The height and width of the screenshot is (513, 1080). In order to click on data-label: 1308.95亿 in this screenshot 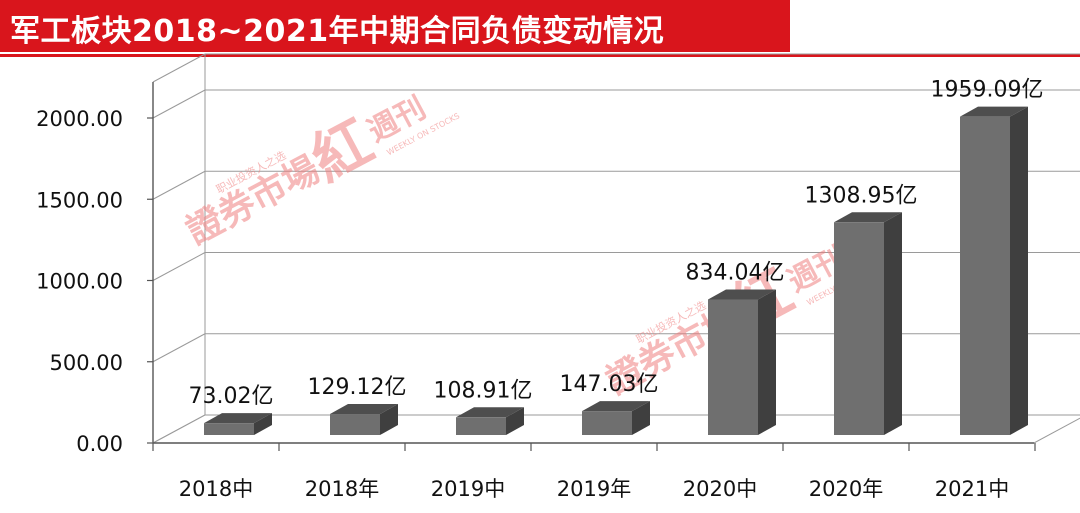, I will do `click(861, 195)`.